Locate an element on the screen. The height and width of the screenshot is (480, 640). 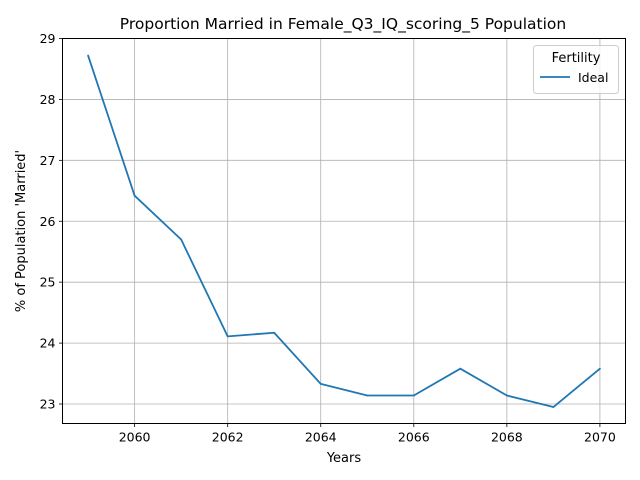
x-axis-label: Years is located at coordinates (344, 458).